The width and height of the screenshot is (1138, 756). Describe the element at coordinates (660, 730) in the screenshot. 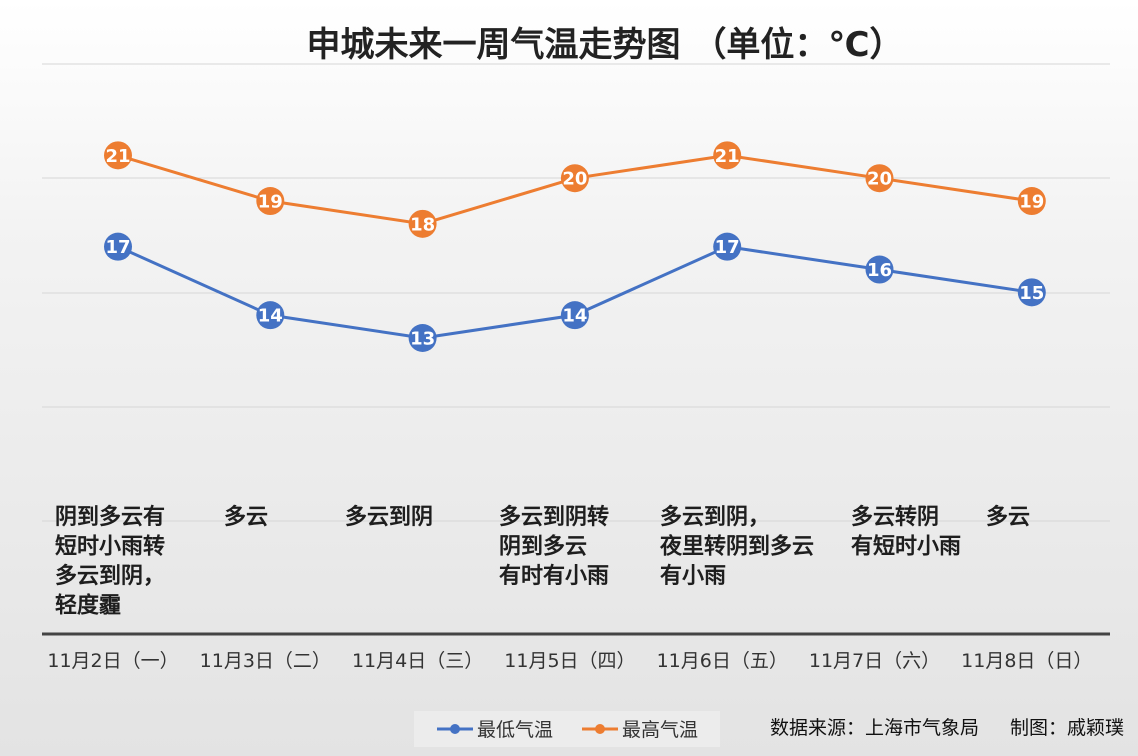

I see `legend-label: 最高气温` at that location.